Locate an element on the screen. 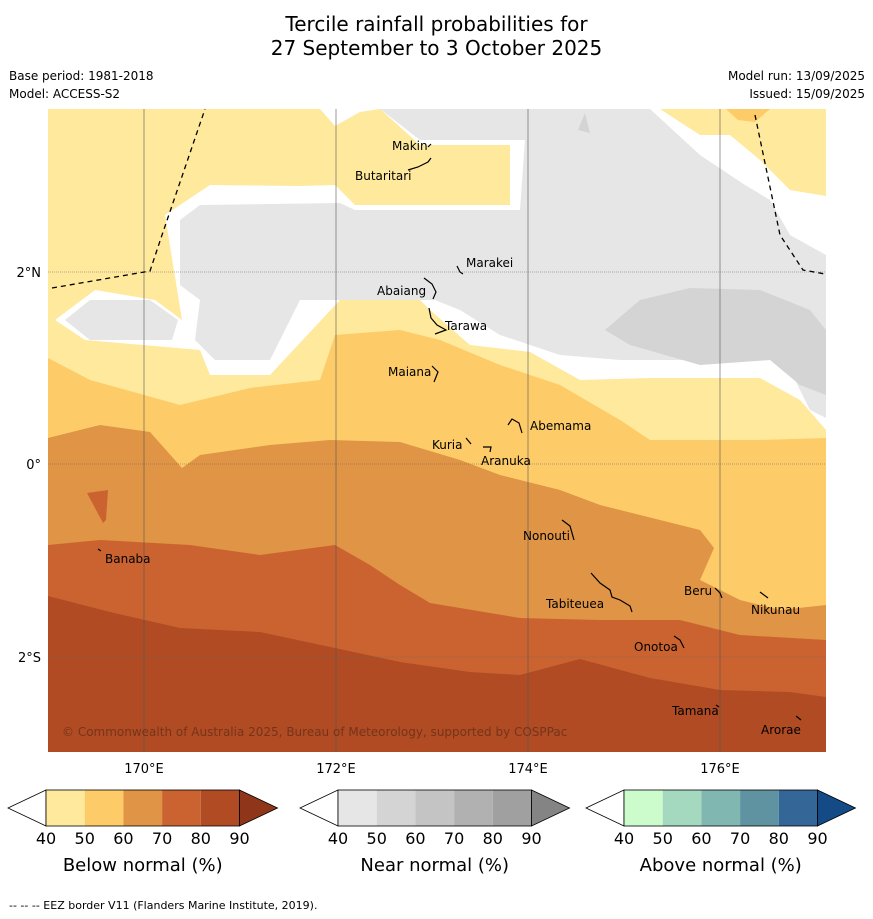  island-label-beru: Beru is located at coordinates (698, 591).